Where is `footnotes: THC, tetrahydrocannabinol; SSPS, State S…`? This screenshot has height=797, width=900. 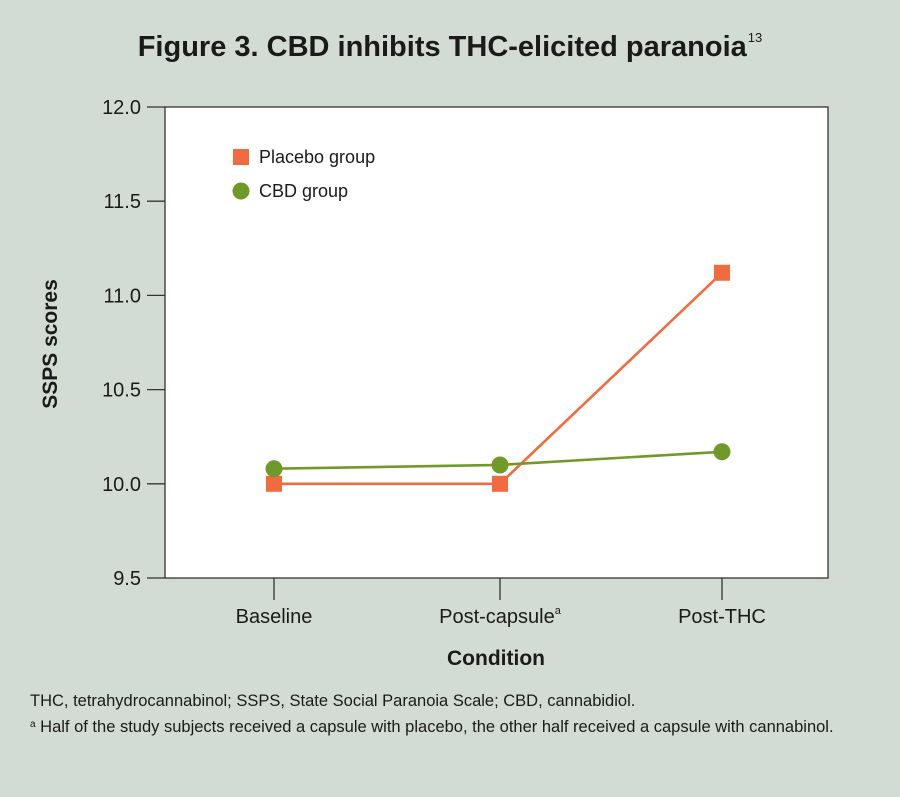
footnotes: THC, tetrahydrocannabinol; SSPS, State S… is located at coordinates (455, 714).